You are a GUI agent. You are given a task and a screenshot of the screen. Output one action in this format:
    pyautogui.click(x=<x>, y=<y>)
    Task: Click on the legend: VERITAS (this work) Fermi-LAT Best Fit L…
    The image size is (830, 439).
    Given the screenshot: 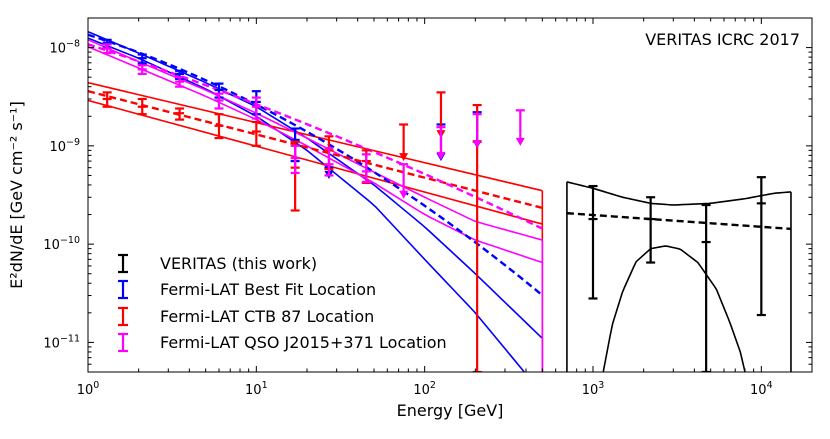 What is the action you would take?
    pyautogui.click(x=282, y=303)
    